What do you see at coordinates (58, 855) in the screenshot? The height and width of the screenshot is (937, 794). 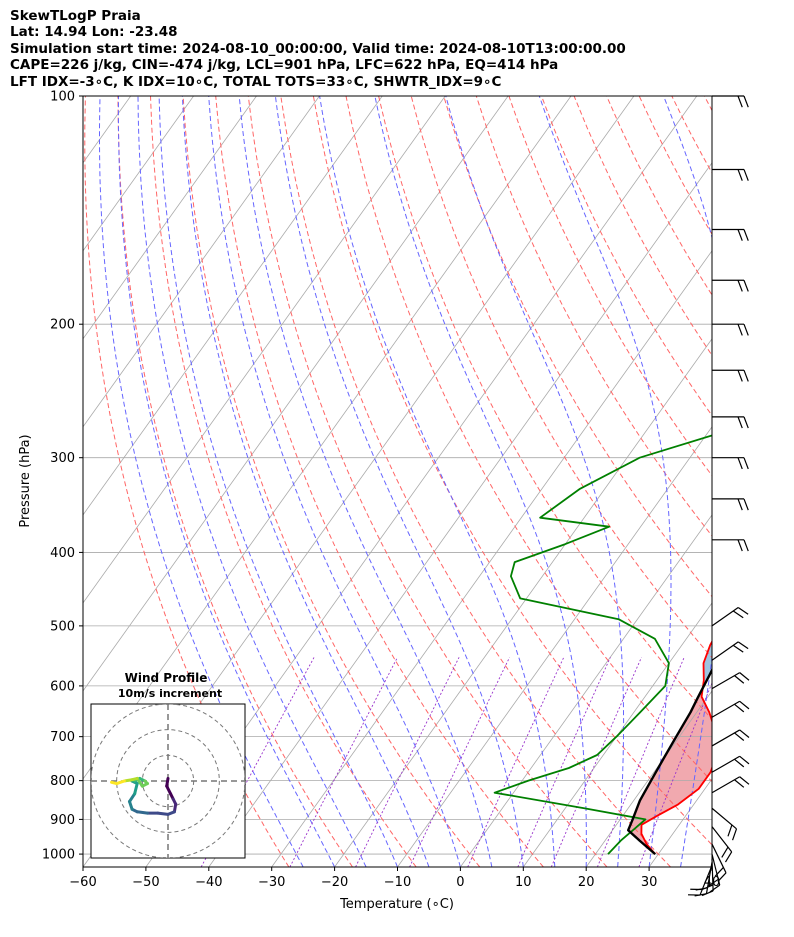 I see `y-tick-label: 1000` at bounding box center [58, 855].